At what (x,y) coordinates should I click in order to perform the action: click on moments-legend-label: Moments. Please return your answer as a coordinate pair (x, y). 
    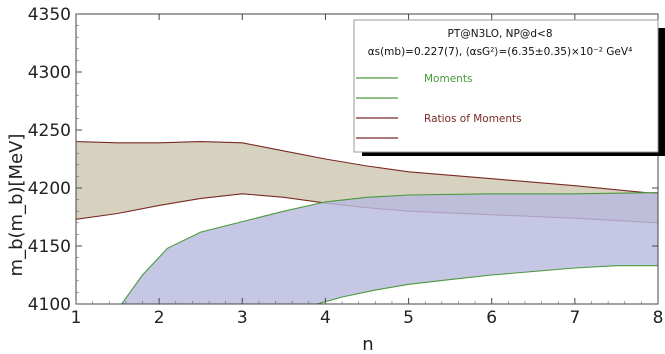
    Looking at the image, I should click on (448, 79).